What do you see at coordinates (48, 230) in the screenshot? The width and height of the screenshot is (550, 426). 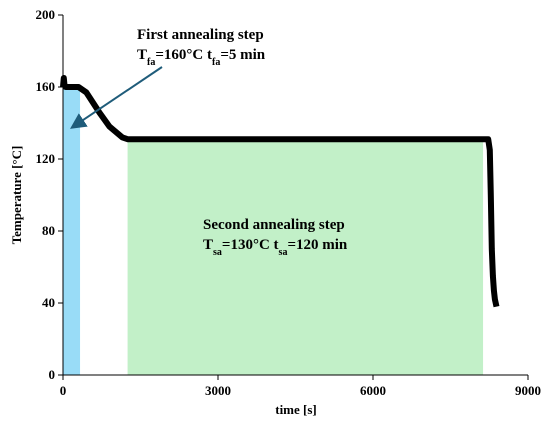 I see `y-tick-label: 80` at bounding box center [48, 230].